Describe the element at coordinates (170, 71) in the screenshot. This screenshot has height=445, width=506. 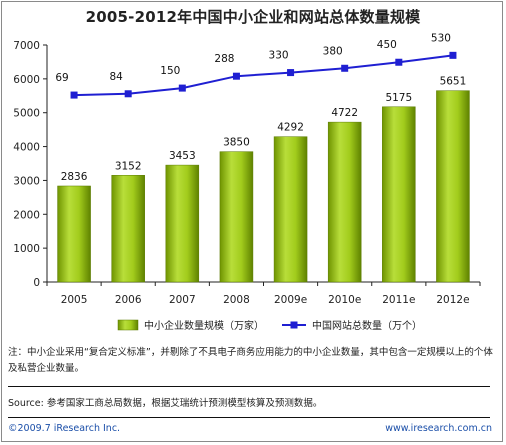
I see `line-value-label: 150` at that location.